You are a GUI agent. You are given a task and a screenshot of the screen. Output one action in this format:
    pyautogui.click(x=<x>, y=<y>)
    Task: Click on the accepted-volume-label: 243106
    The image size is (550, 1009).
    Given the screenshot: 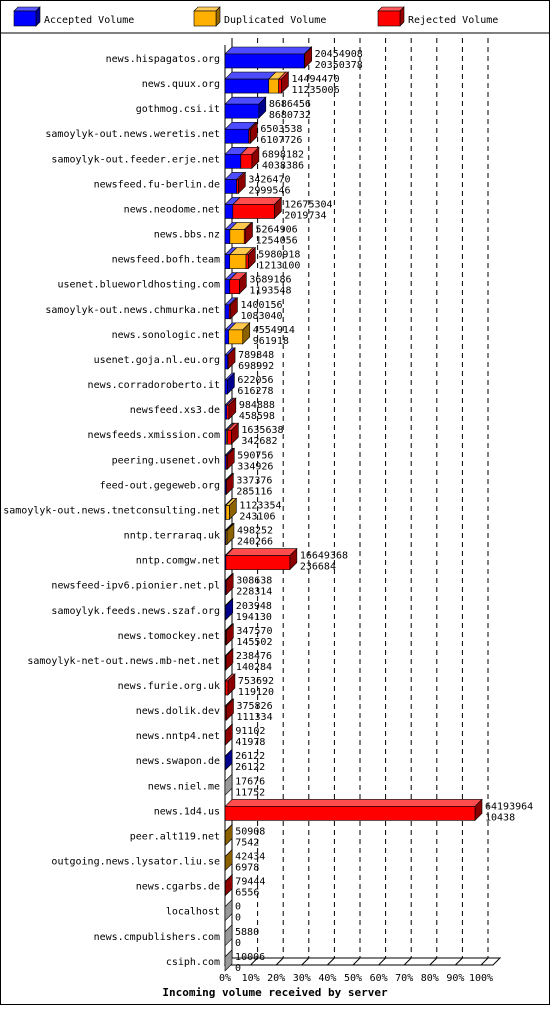 What is the action you would take?
    pyautogui.click(x=257, y=516)
    